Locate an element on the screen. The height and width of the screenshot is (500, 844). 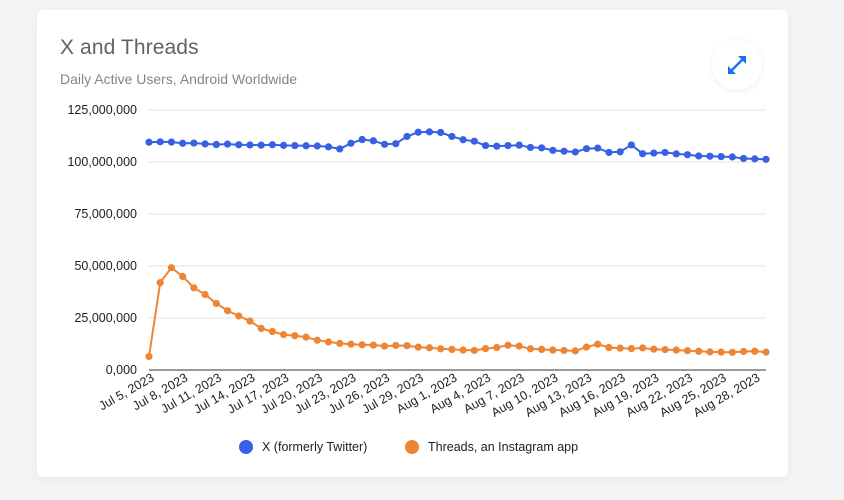
expand-button is located at coordinates (737, 65).